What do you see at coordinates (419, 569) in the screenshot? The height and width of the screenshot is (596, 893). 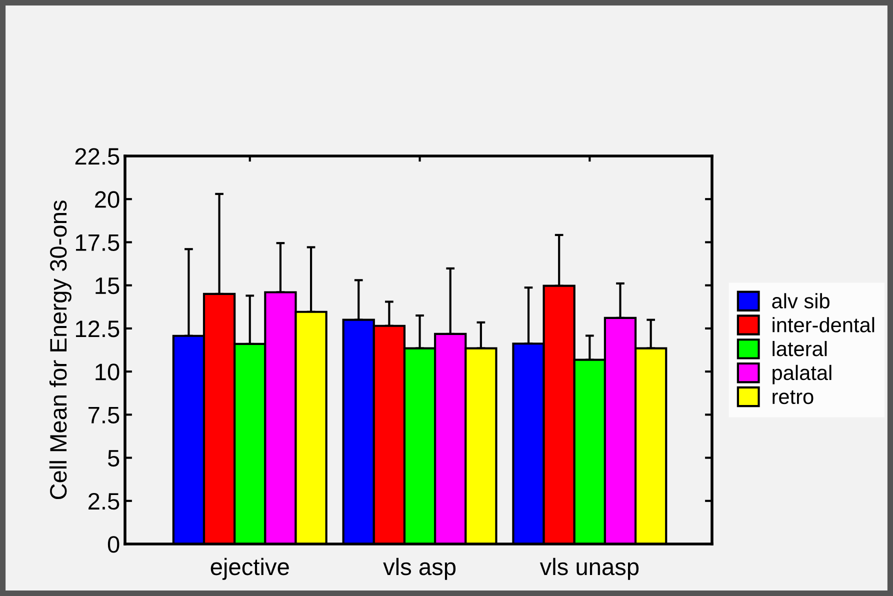 I see `x-tick-label: vls asp` at bounding box center [419, 569].